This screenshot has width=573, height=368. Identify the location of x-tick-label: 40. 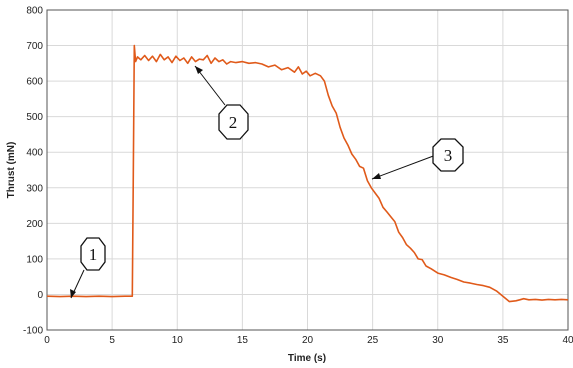
(567, 340).